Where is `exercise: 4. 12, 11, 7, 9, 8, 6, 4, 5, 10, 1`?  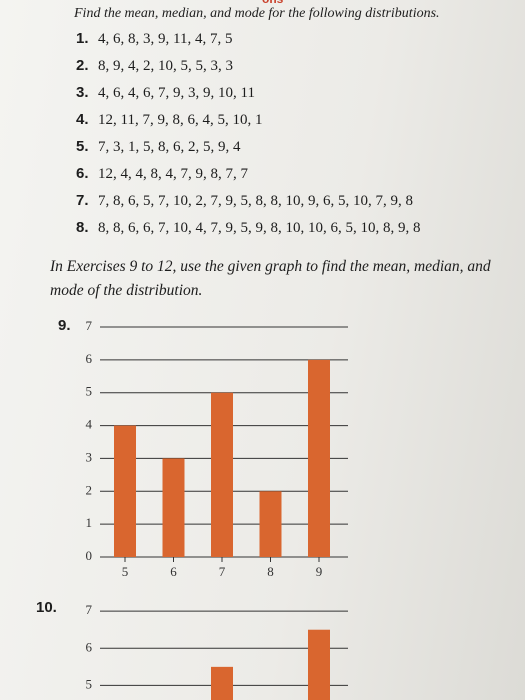
exercise: 4. 12, 11, 7, 9, 8, 6, 4, 5, 10, 1 is located at coordinates (169, 120).